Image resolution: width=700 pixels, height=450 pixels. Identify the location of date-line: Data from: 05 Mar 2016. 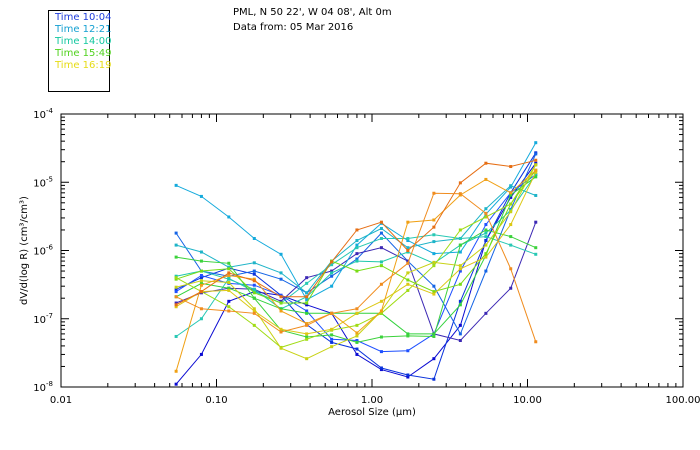
(293, 27).